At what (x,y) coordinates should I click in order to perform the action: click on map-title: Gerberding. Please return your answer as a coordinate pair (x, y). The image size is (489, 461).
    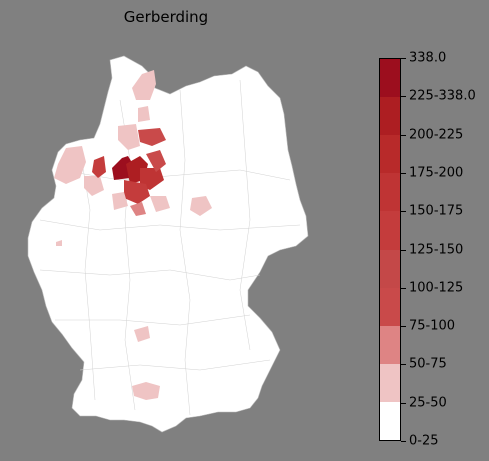
    Looking at the image, I should click on (166, 17).